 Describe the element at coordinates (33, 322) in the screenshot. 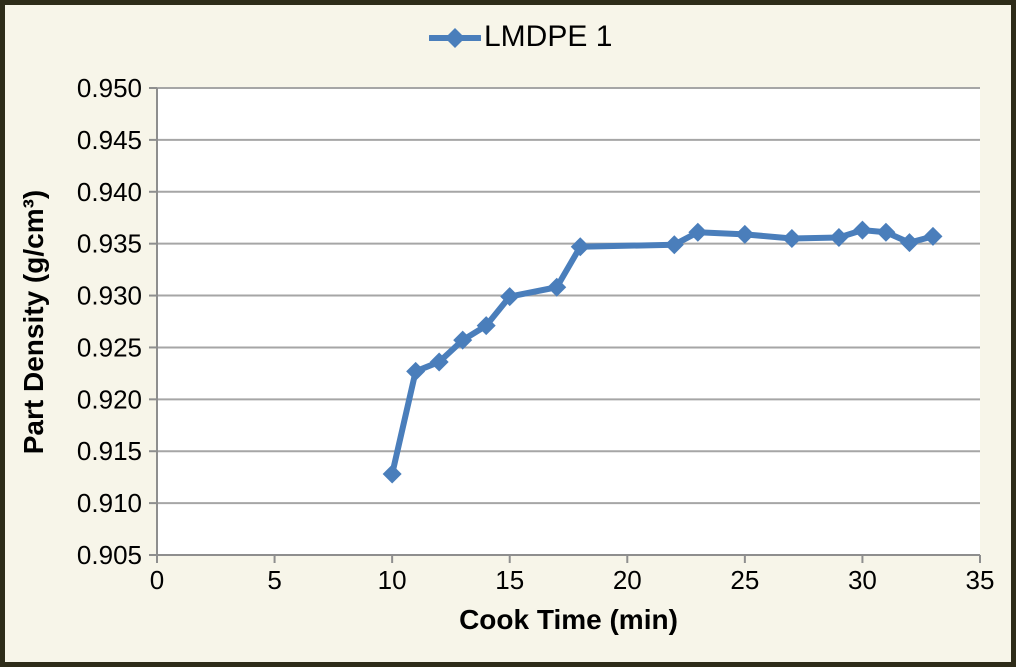

I see `y-axis-title: Part Density (g/cm³)` at that location.